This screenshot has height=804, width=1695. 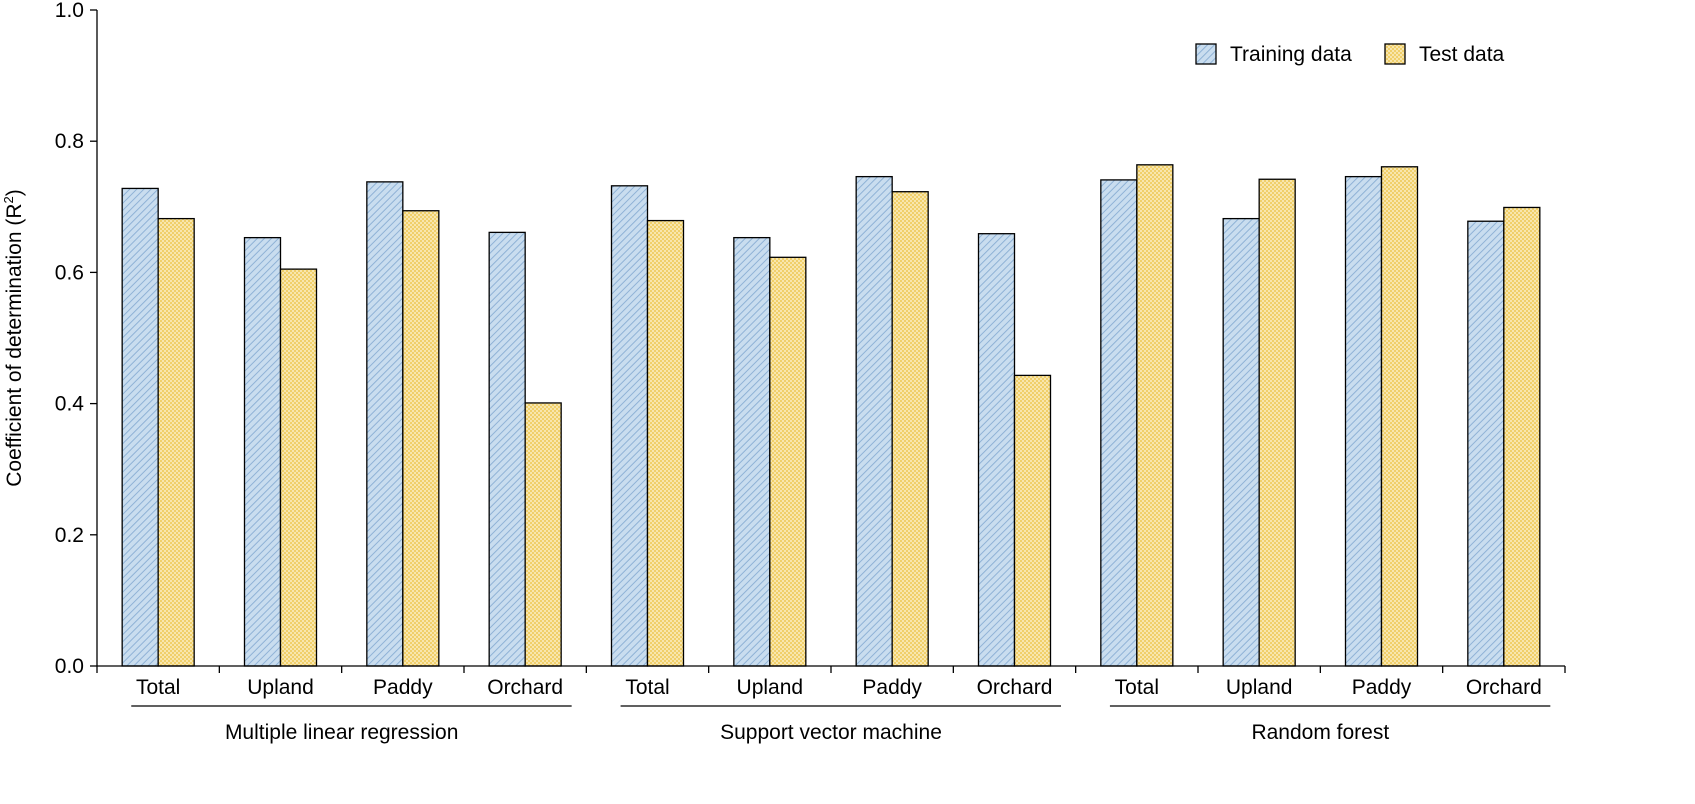 I want to click on y-axis-title: Coefficient of determination (R2), so click(x=13, y=338).